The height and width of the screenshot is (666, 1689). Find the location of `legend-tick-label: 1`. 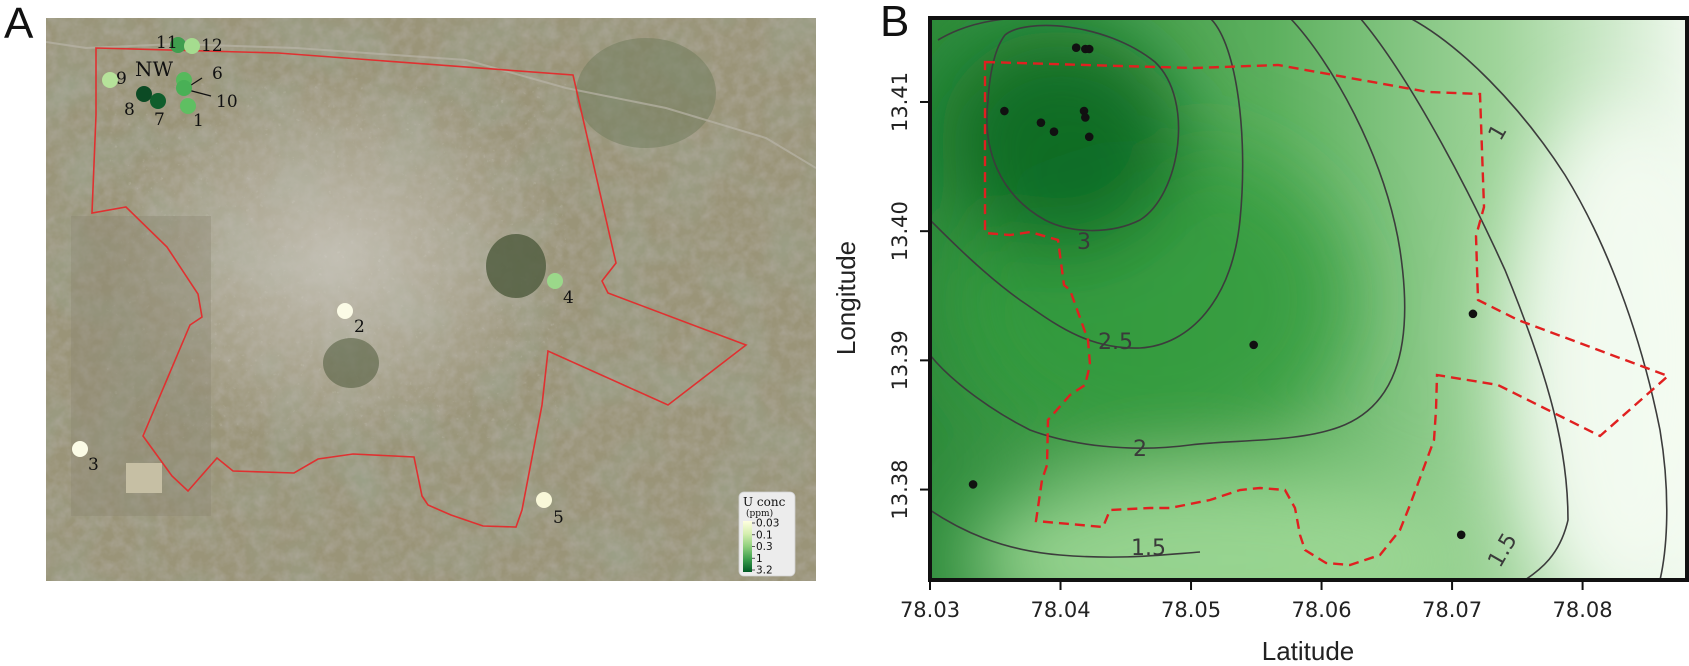

legend-tick-label: 1 is located at coordinates (759, 559).